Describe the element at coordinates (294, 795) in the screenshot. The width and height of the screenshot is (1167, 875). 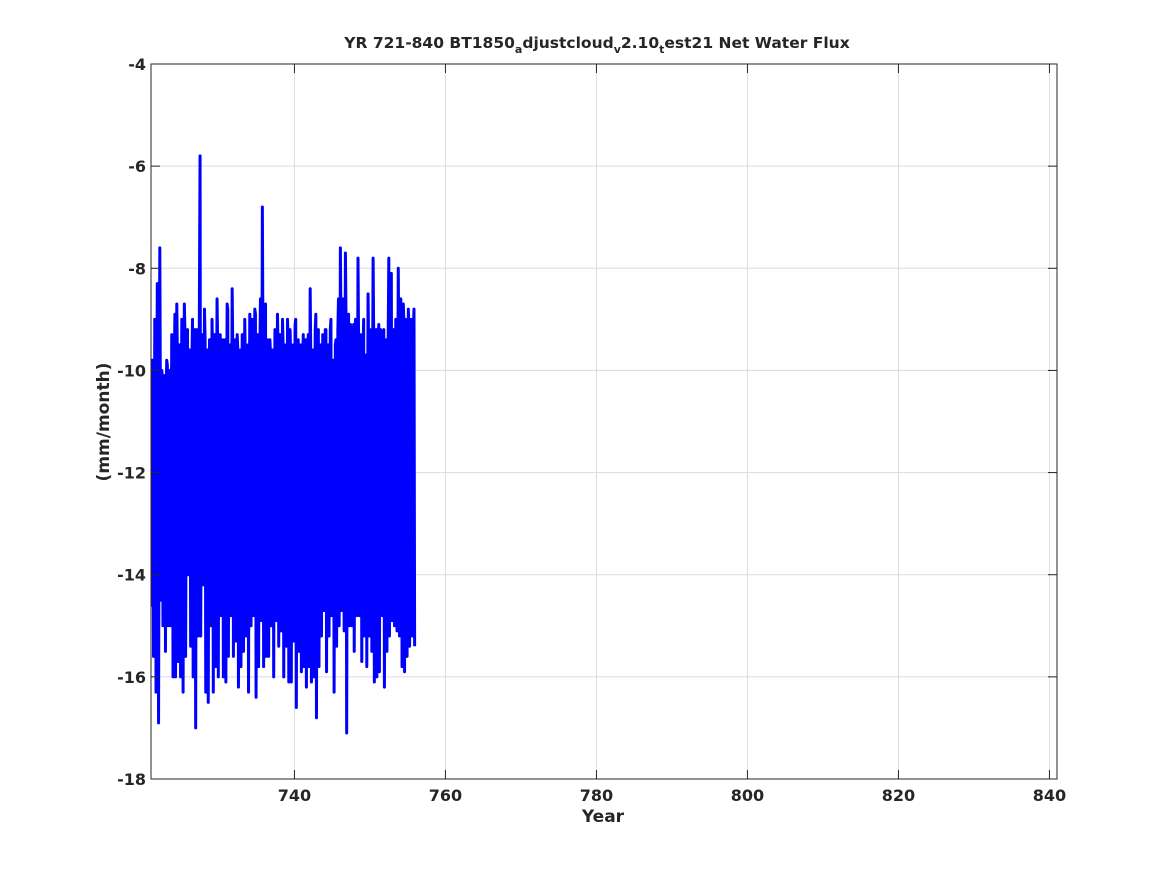
I see `x-tick-label: 740` at that location.